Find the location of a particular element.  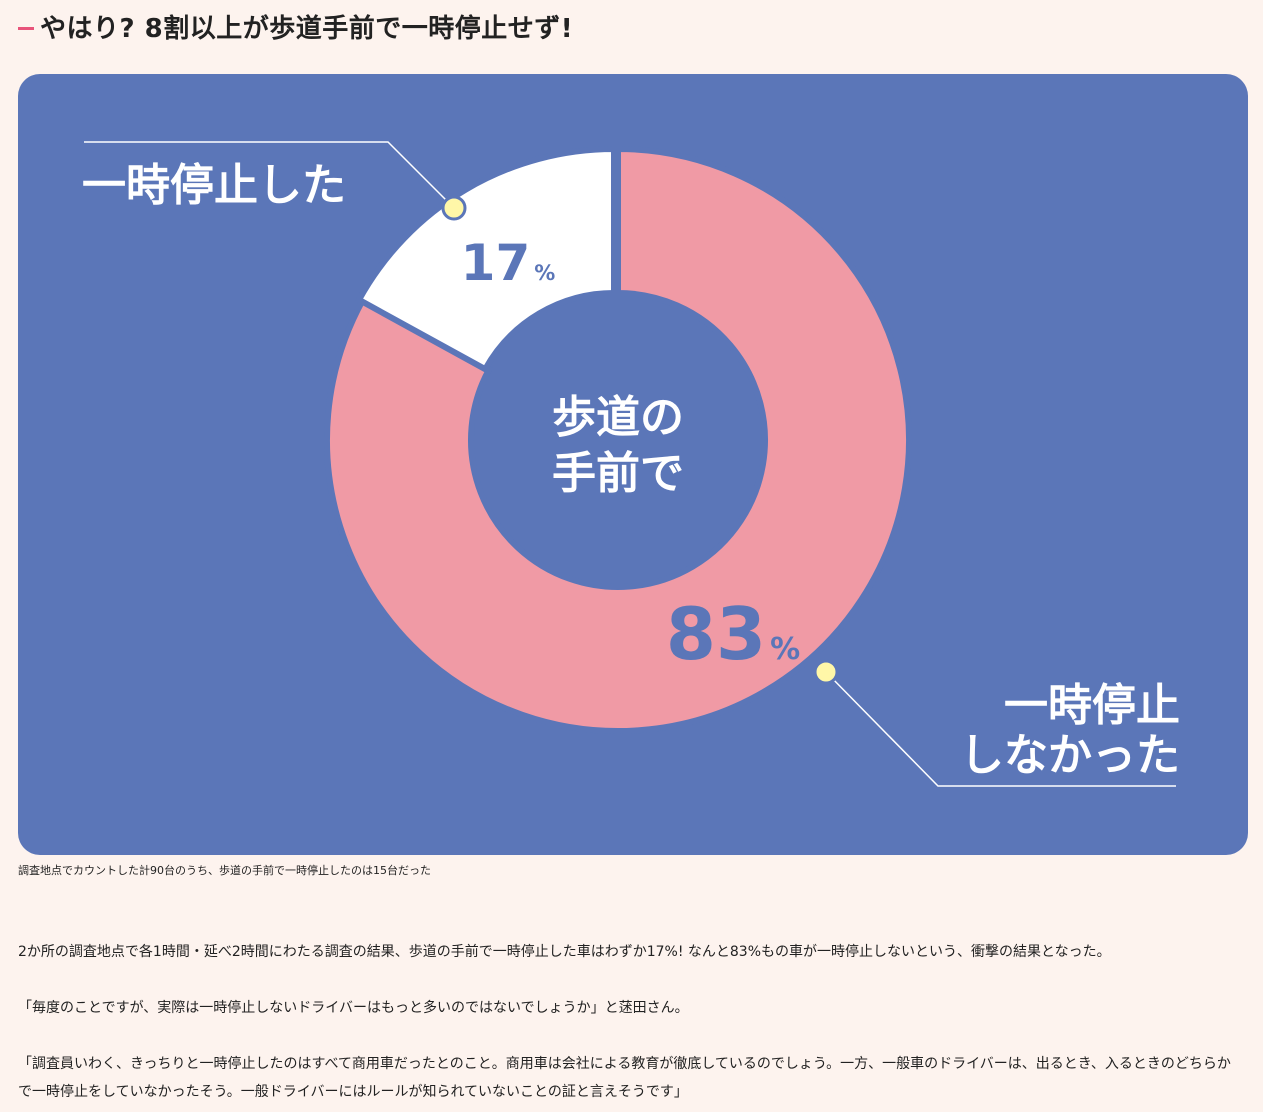

category-label-2-line-1: 一時停止した is located at coordinates (214, 185).